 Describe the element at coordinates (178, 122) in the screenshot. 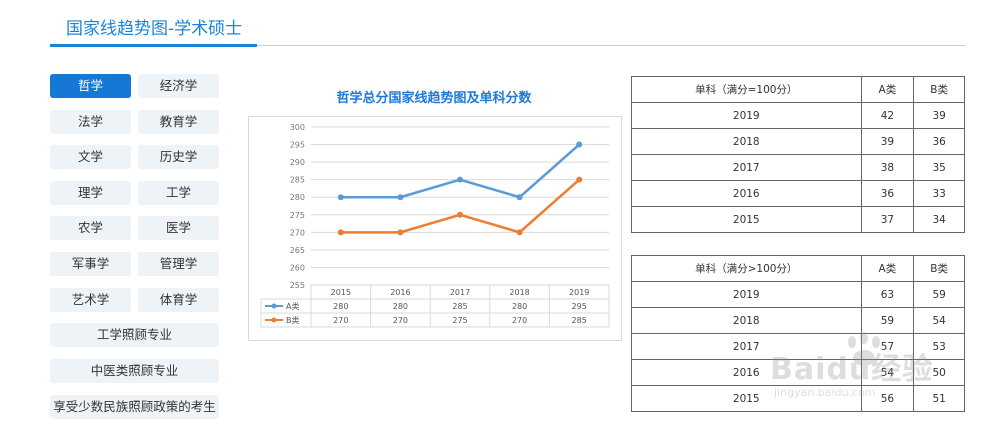

I see `subject-button-jiaoyuxue: 教育学` at that location.